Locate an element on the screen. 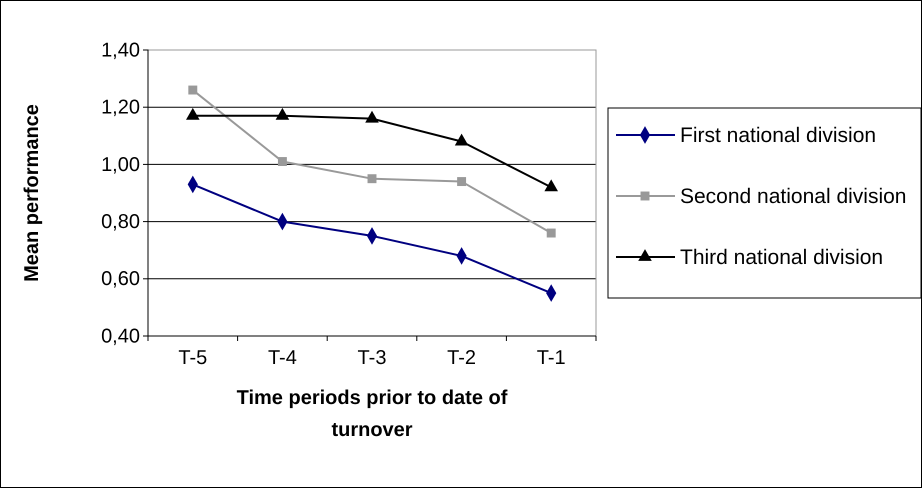 The width and height of the screenshot is (923, 489). x-tick-label: T-4 is located at coordinates (282, 358).